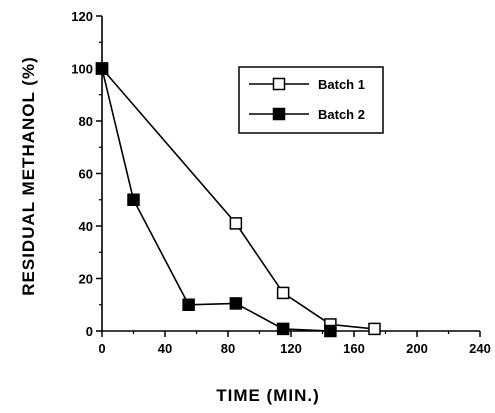 The height and width of the screenshot is (413, 495). Describe the element at coordinates (480, 348) in the screenshot. I see `x-tick-label: 240` at that location.